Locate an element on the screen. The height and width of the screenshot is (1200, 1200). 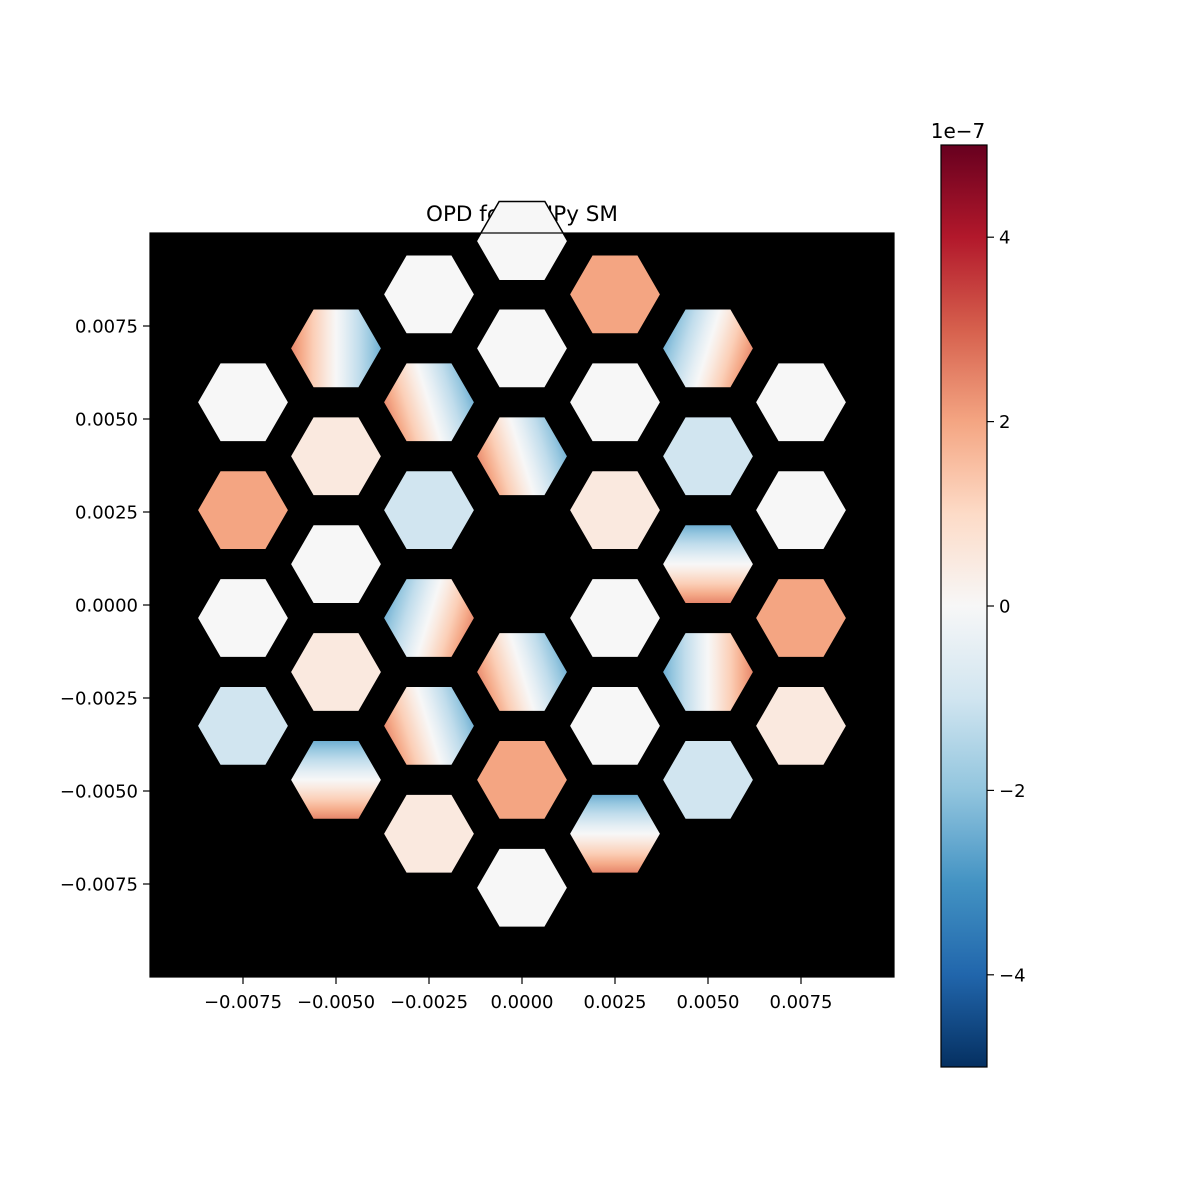
y-tick-label: 0.0000 is located at coordinates (106, 606).